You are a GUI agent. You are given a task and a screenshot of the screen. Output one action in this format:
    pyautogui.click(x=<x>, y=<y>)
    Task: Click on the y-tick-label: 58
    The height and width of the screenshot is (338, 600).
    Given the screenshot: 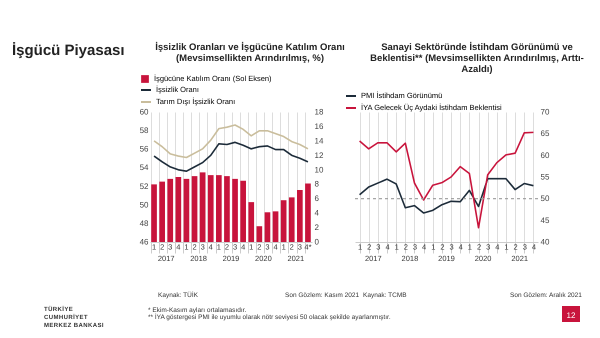 What is the action you would take?
    pyautogui.click(x=145, y=131)
    